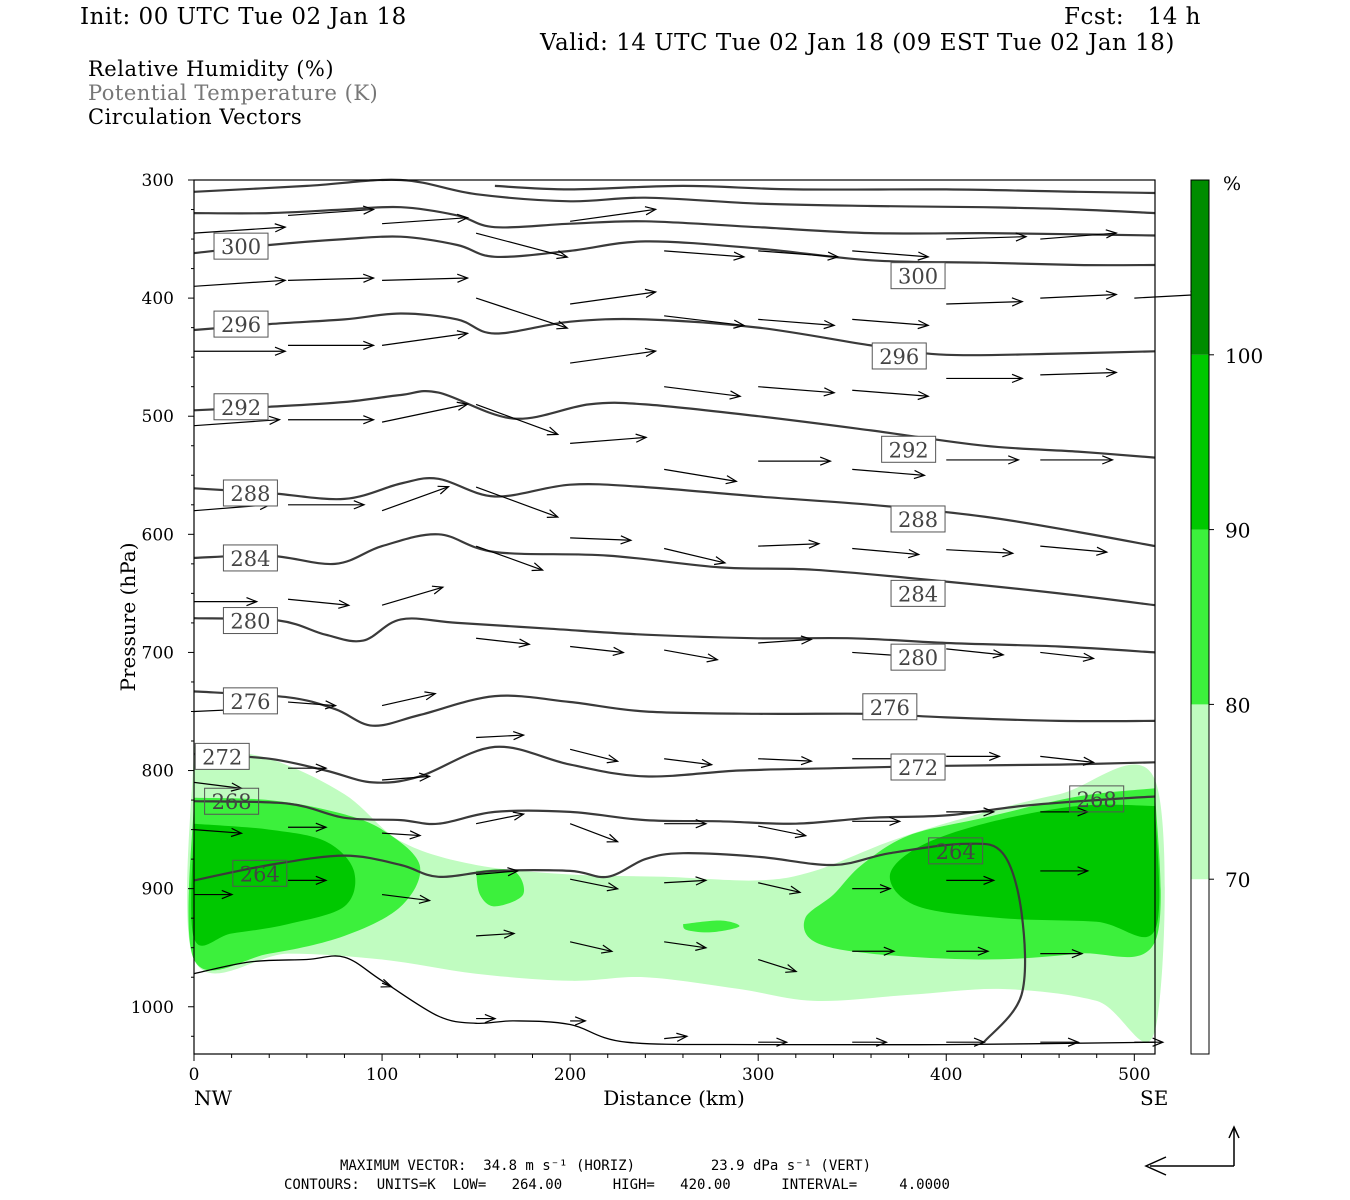 The height and width of the screenshot is (1200, 1350). What do you see at coordinates (158, 772) in the screenshot?
I see `y-tick-label: 800` at bounding box center [158, 772].